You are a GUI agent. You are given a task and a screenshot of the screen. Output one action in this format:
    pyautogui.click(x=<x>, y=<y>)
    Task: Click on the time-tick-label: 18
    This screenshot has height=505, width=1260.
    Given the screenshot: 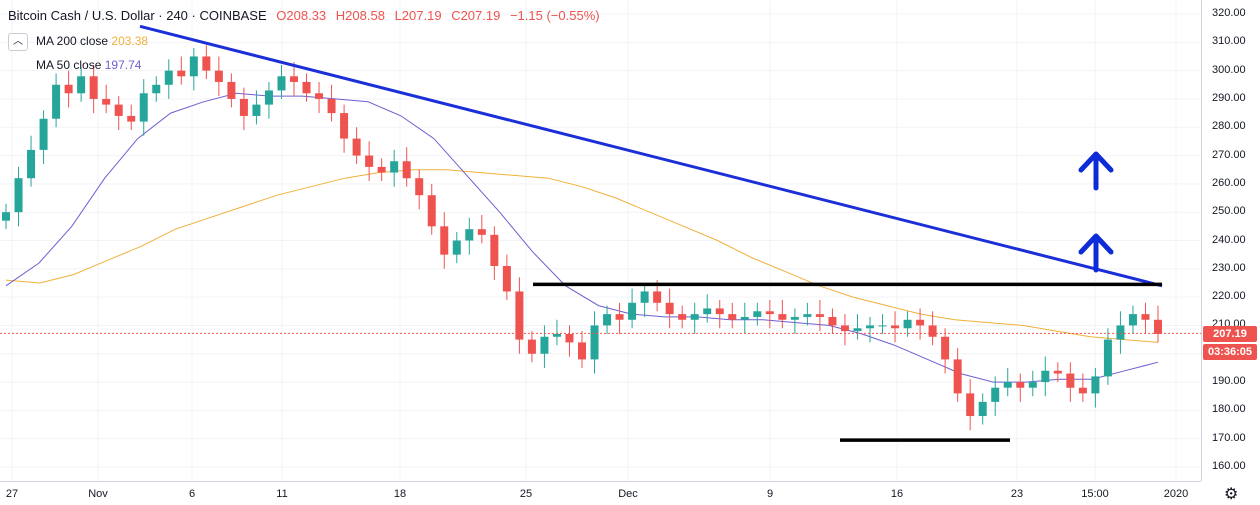 What is the action you would take?
    pyautogui.click(x=400, y=494)
    